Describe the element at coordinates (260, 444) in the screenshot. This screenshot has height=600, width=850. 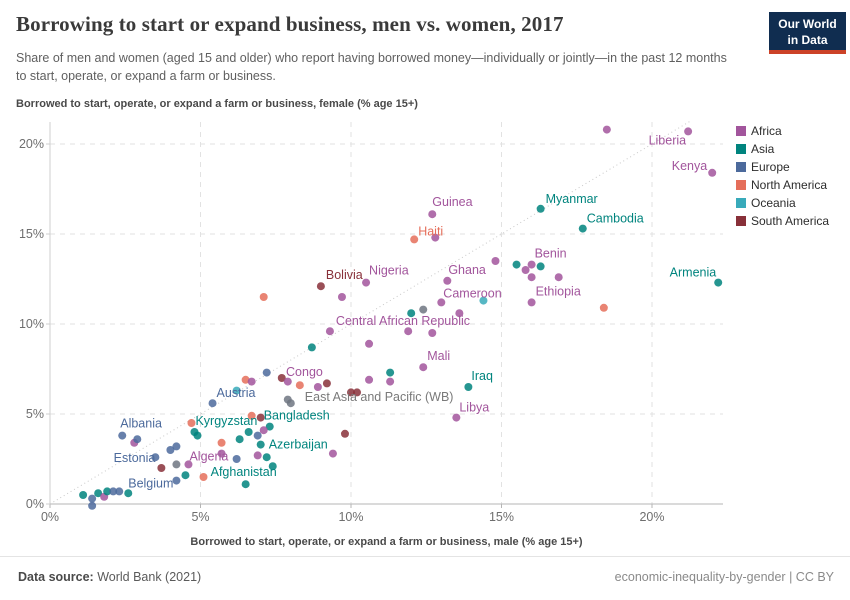
I see `data-point-azerbaijan` at that location.